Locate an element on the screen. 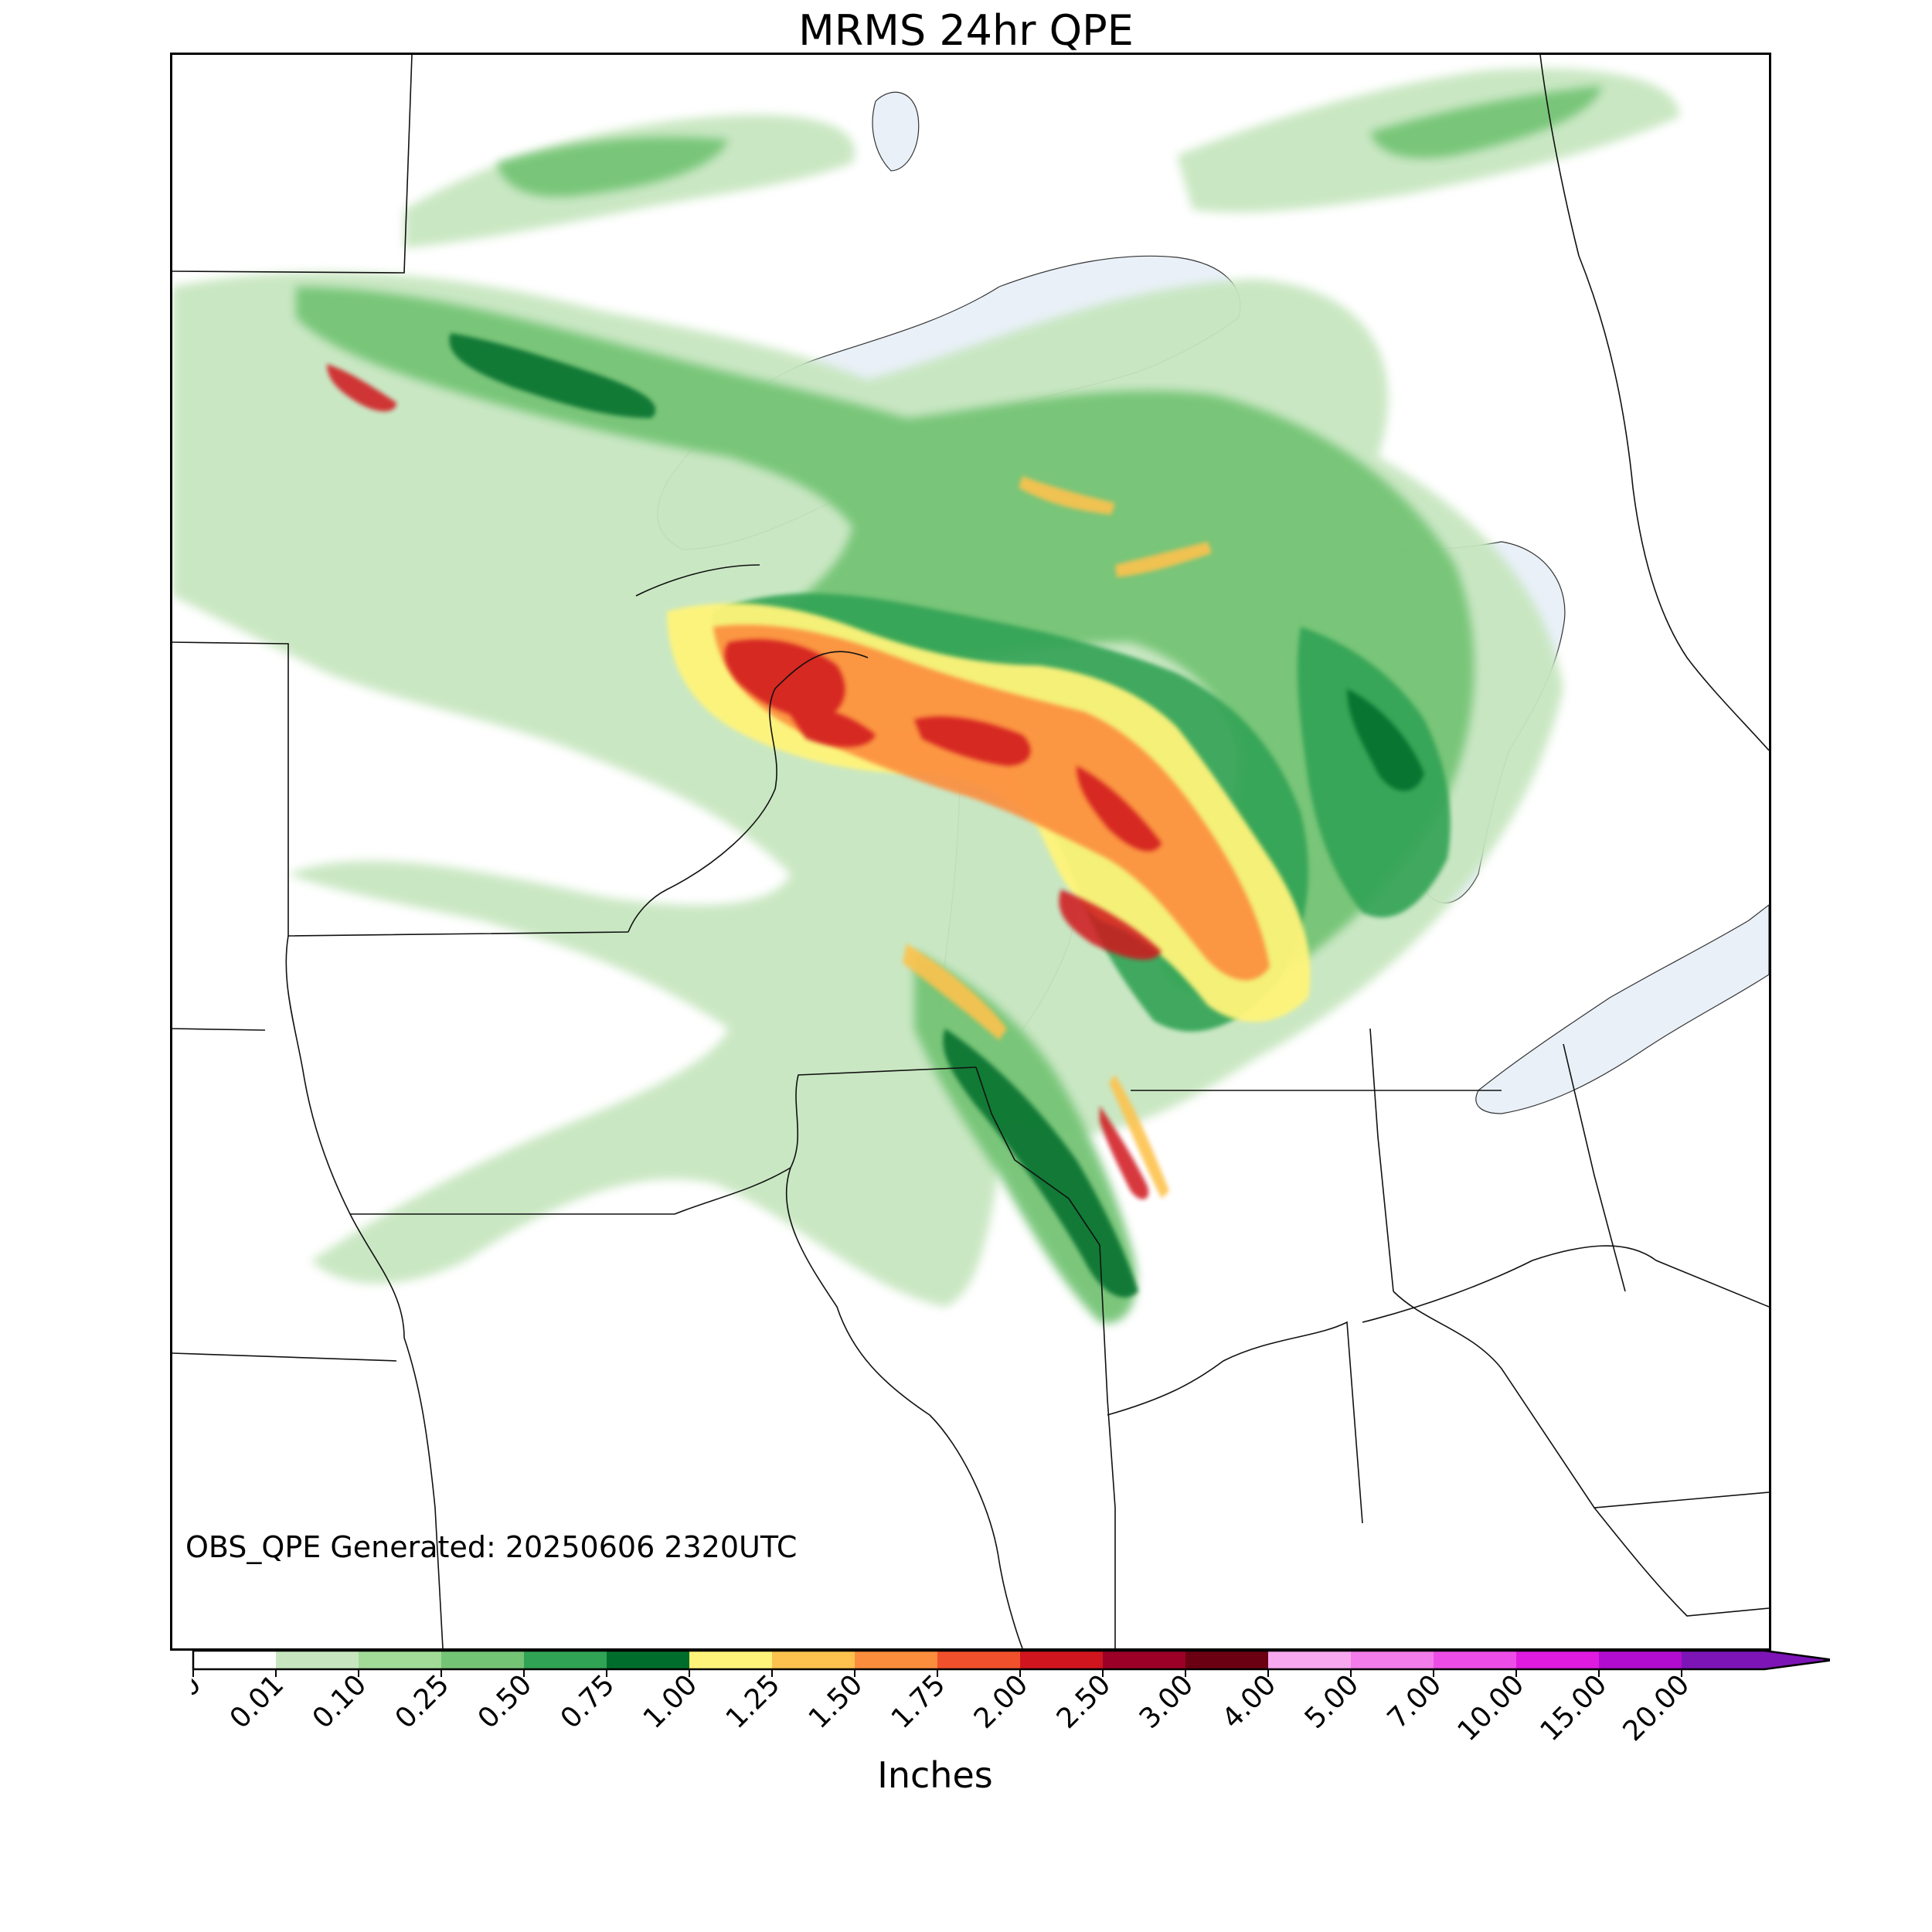 The width and height of the screenshot is (1932, 1932). colorbar-tick-label: 4.00 is located at coordinates (1249, 1701).